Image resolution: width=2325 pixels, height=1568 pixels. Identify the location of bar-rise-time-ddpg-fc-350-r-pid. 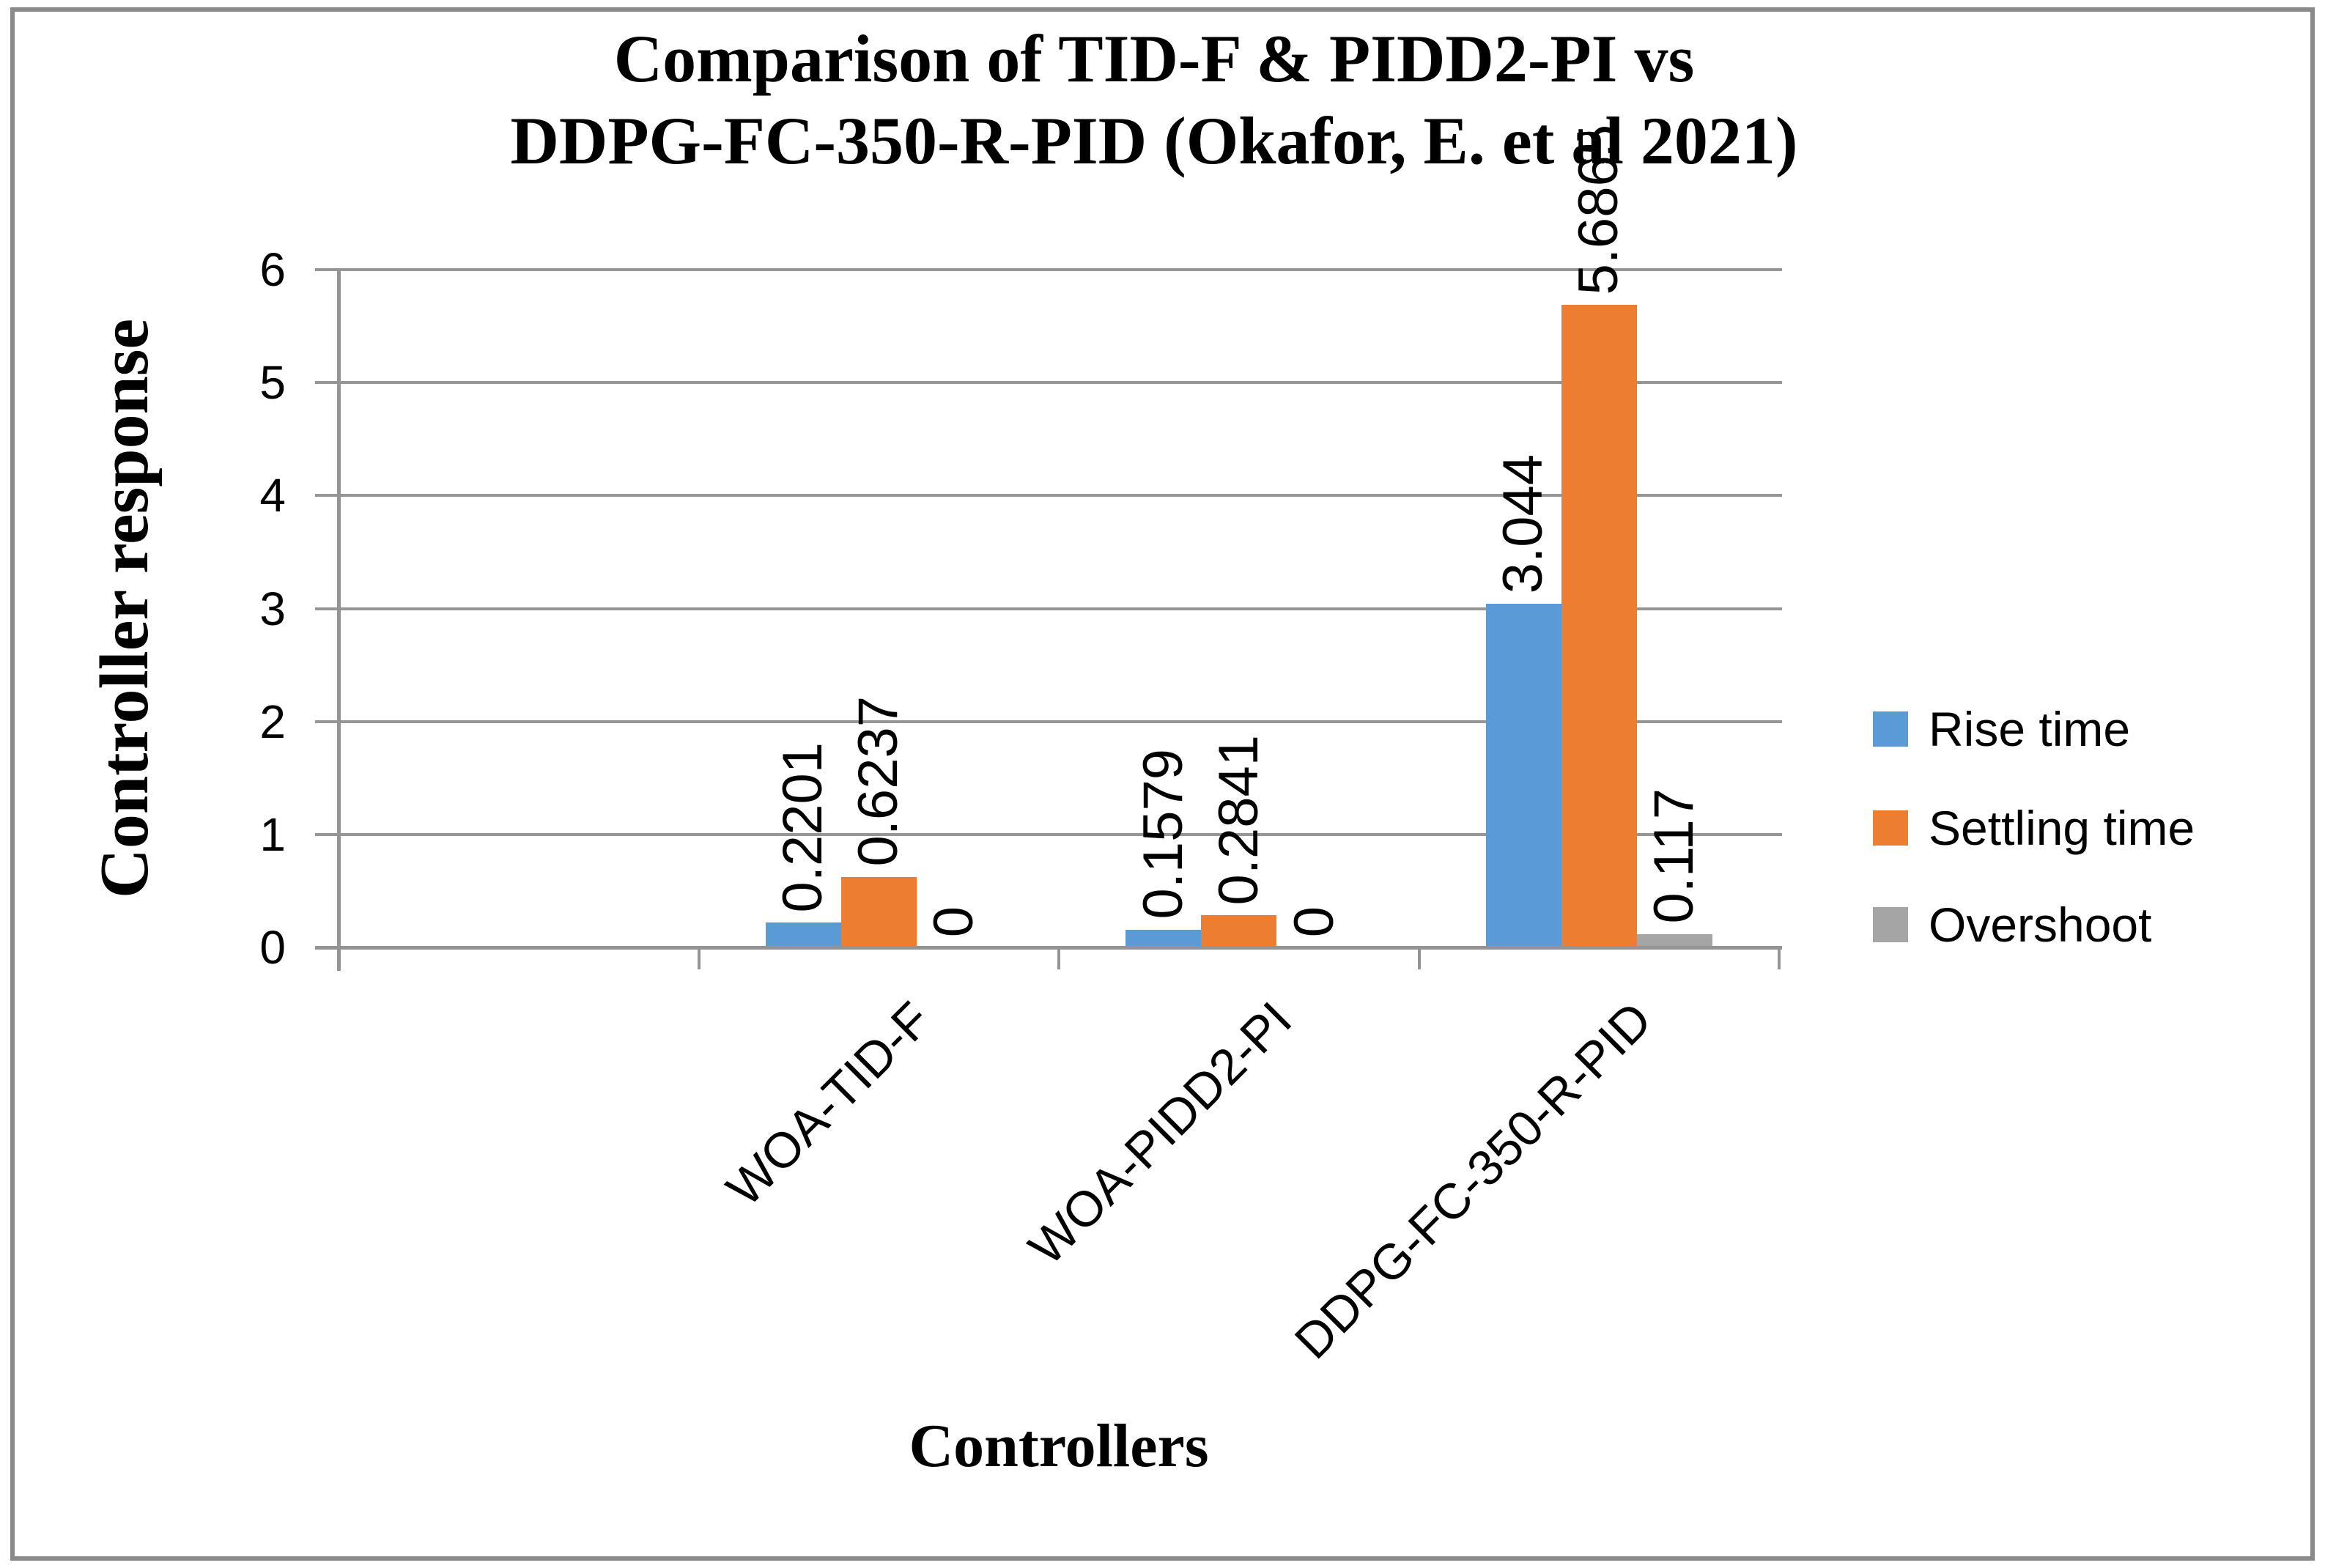
(1523, 775).